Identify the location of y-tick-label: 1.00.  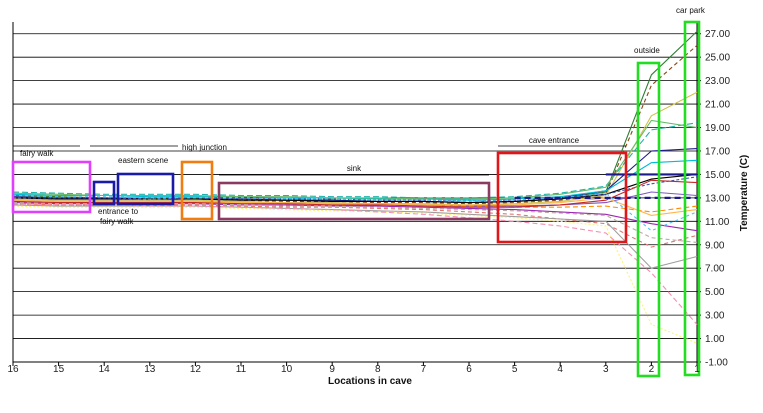
(715, 339).